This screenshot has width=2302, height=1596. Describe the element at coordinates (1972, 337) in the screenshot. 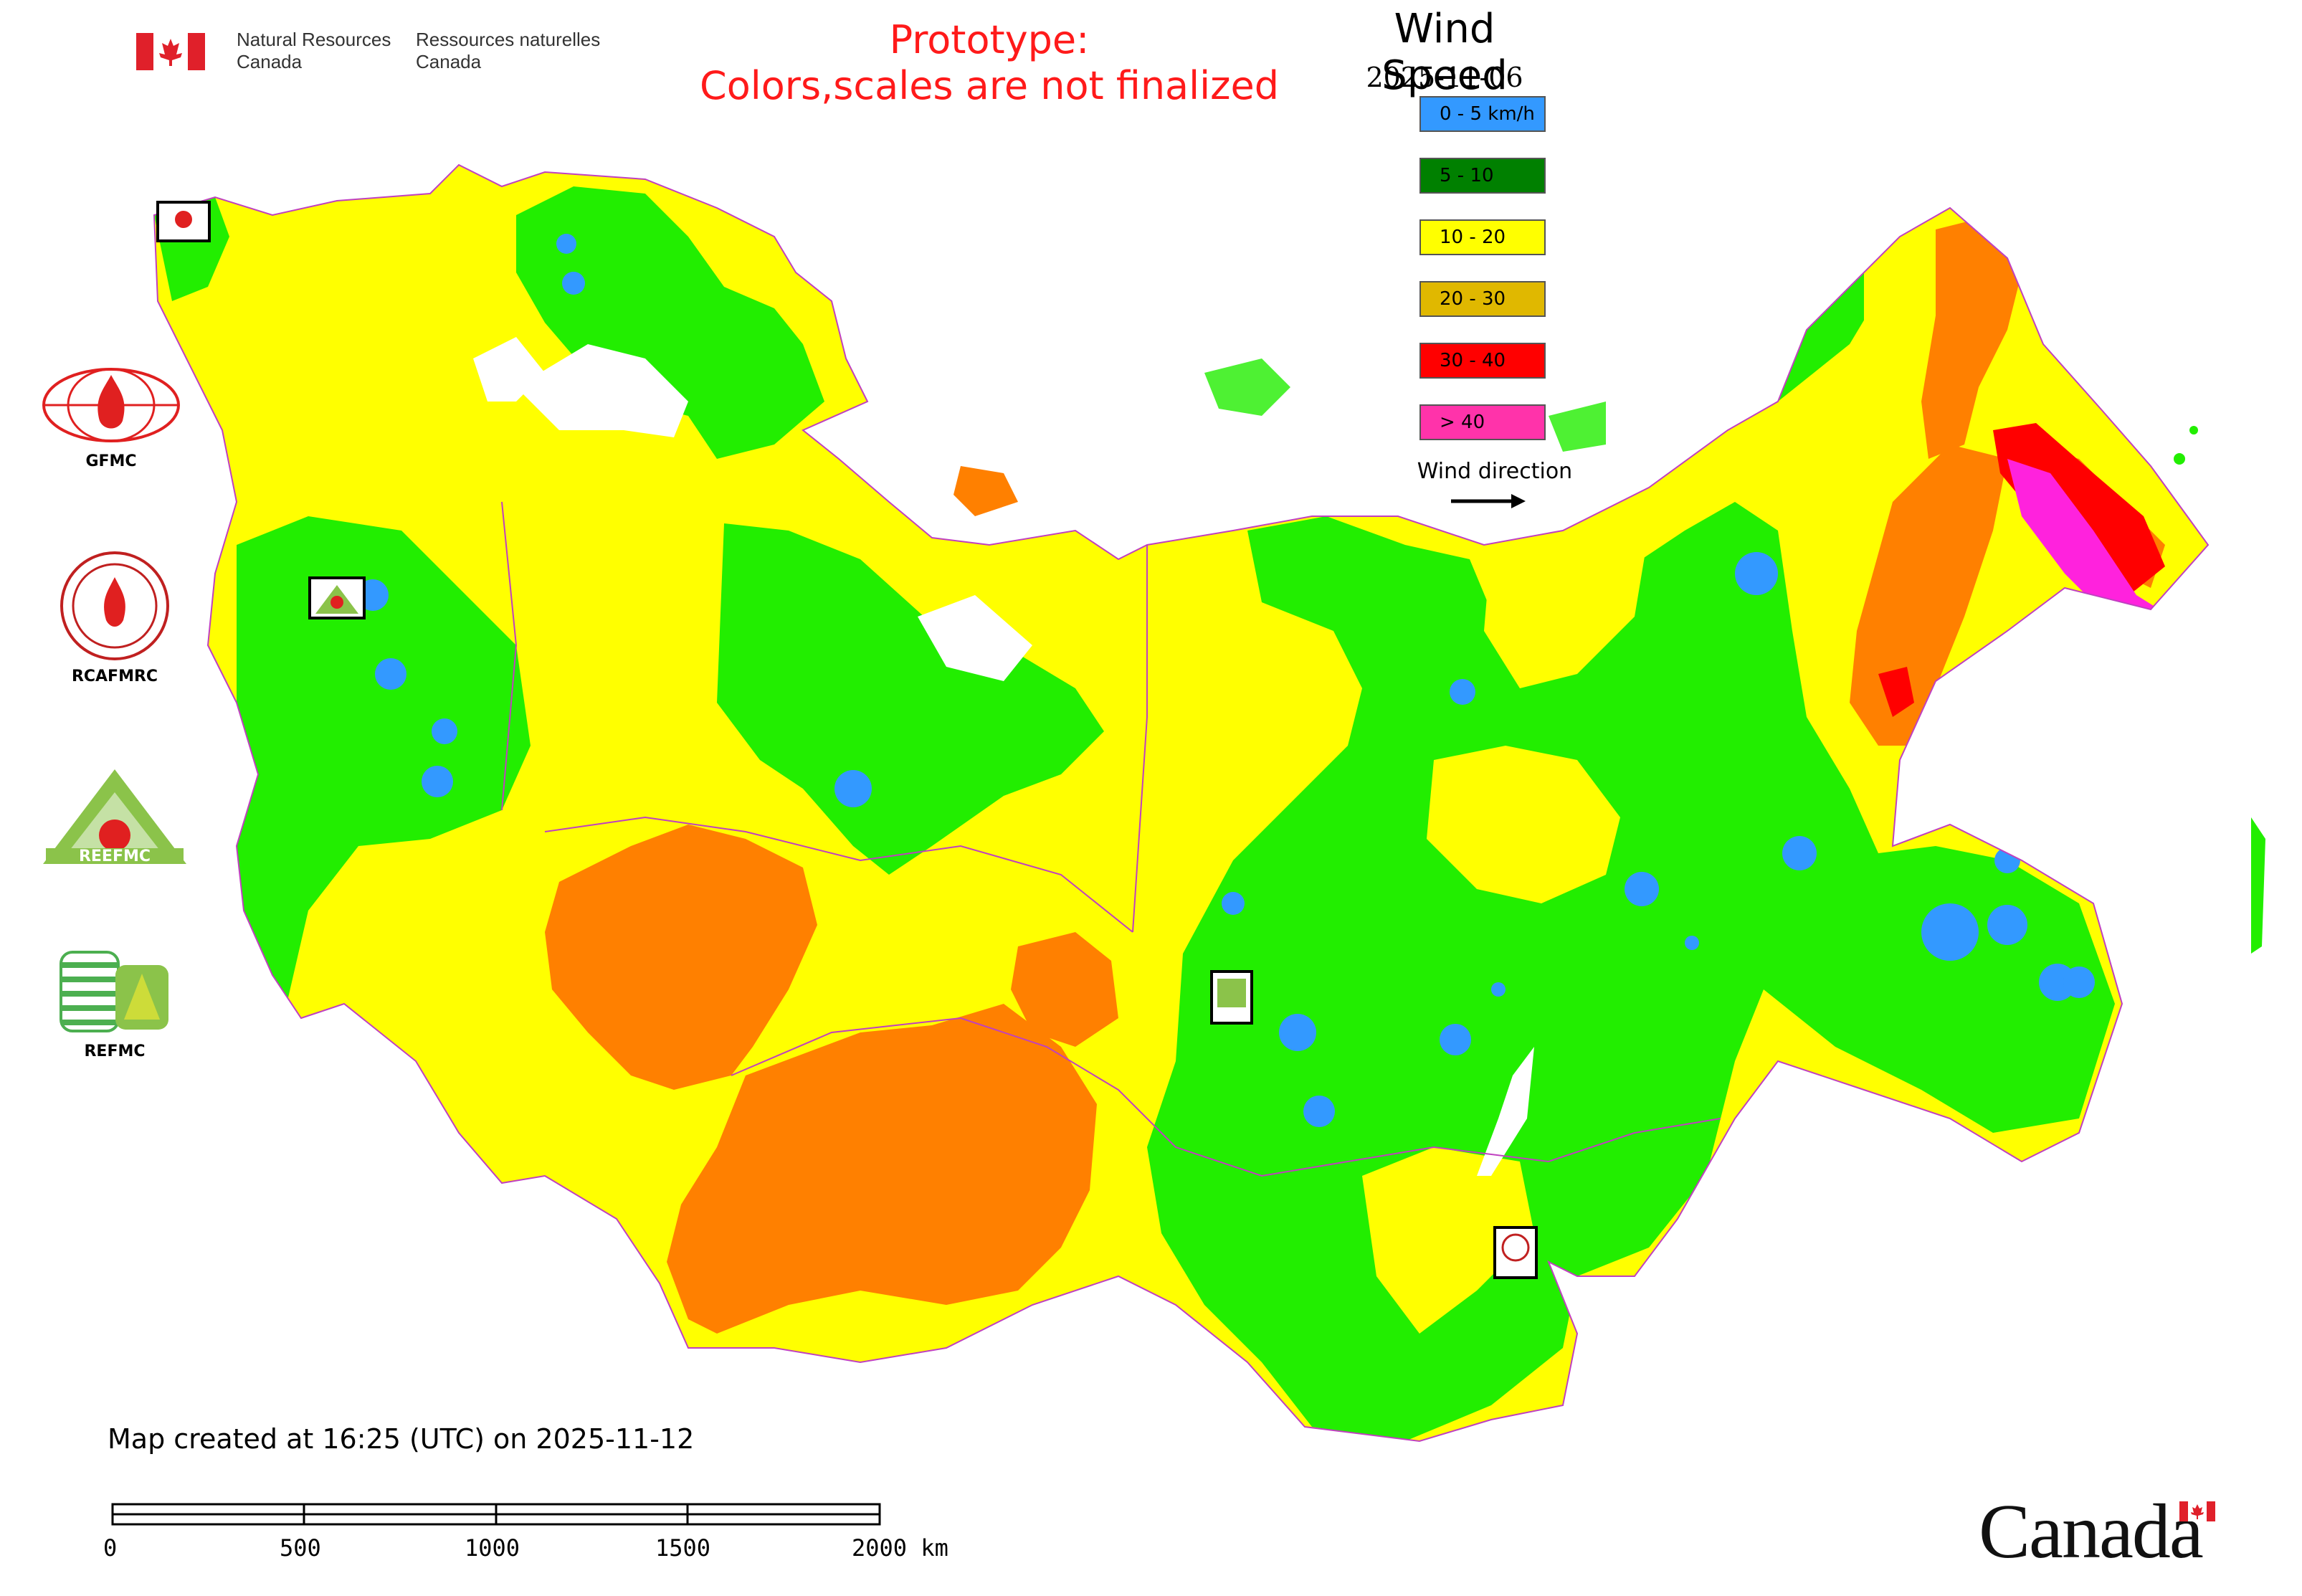

I see `zone-strong-kamchatka-north` at that location.